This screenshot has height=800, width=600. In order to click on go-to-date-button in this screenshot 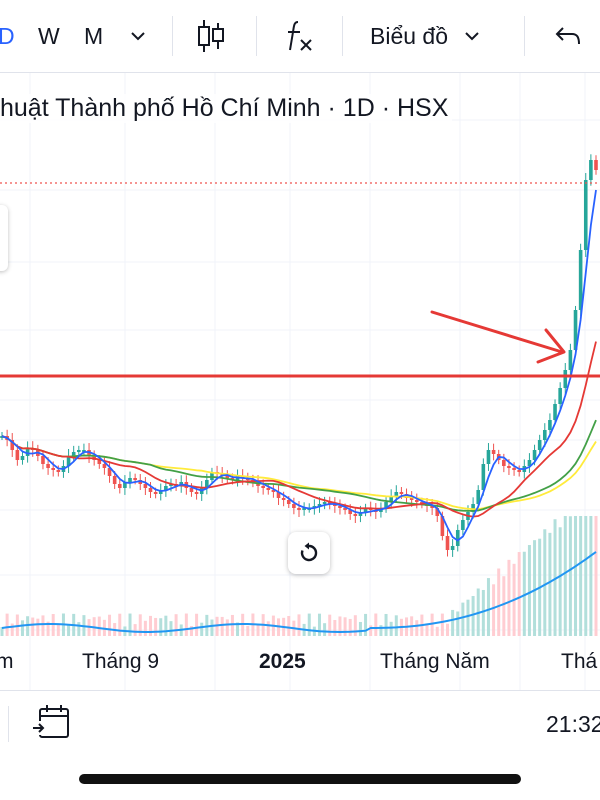, I will do `click(52, 724)`.